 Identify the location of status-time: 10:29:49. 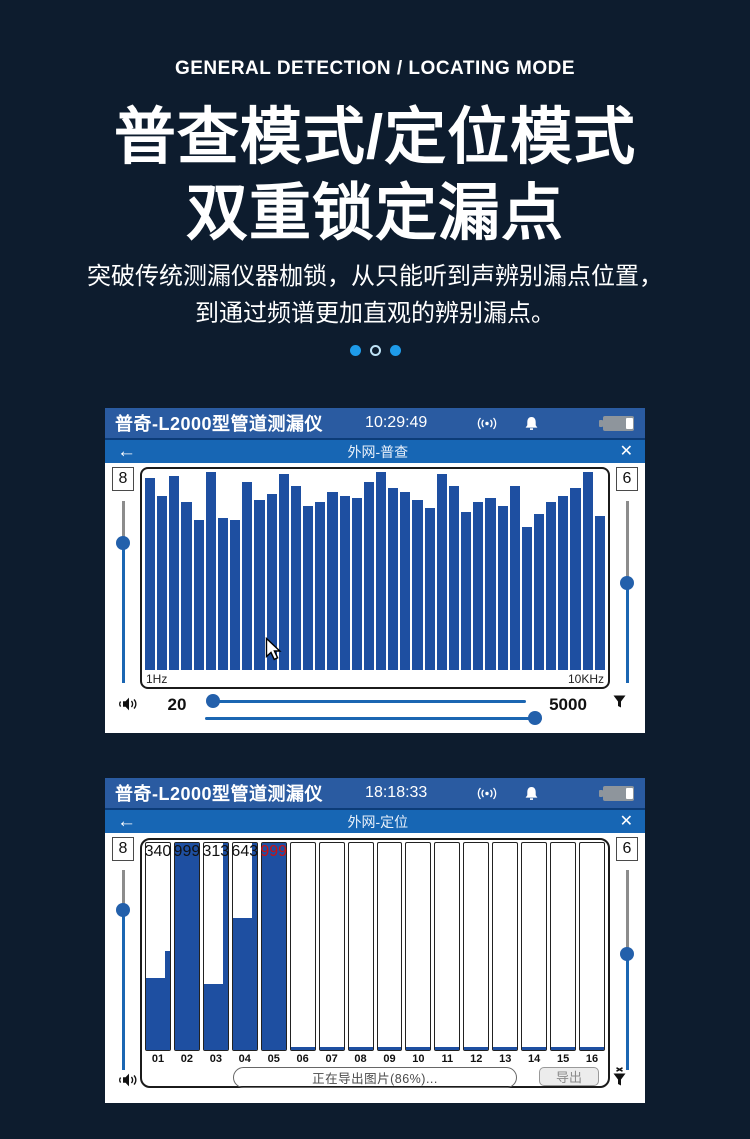
(396, 422).